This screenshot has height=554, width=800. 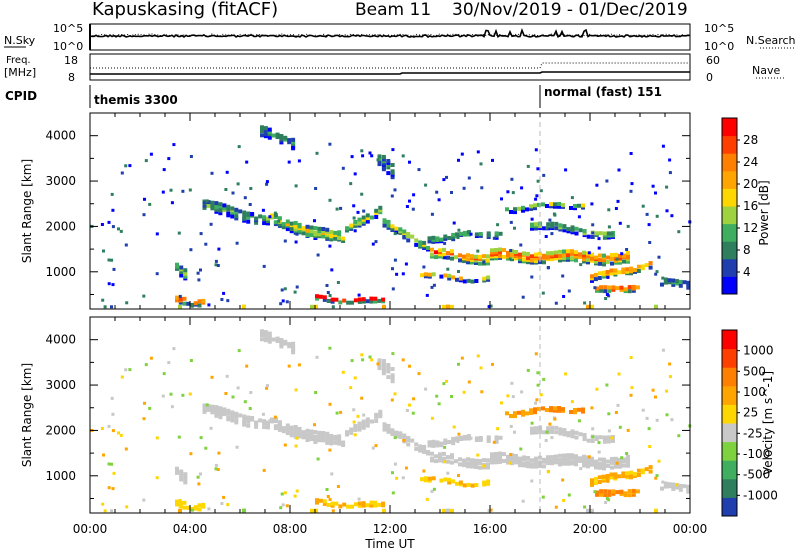 What do you see at coordinates (758, 351) in the screenshot?
I see `velocity-colorbar-tick-label: 1000` at bounding box center [758, 351].